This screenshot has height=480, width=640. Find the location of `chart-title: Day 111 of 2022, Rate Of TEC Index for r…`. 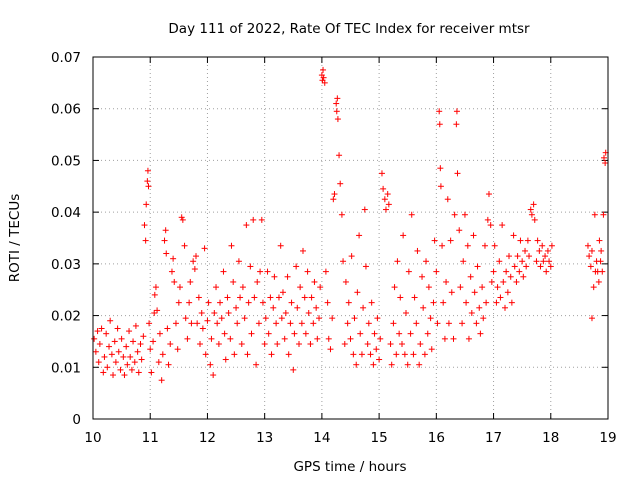

chart-title: Day 111 of 2022, Rate Of TEC Index for r… is located at coordinates (349, 29).